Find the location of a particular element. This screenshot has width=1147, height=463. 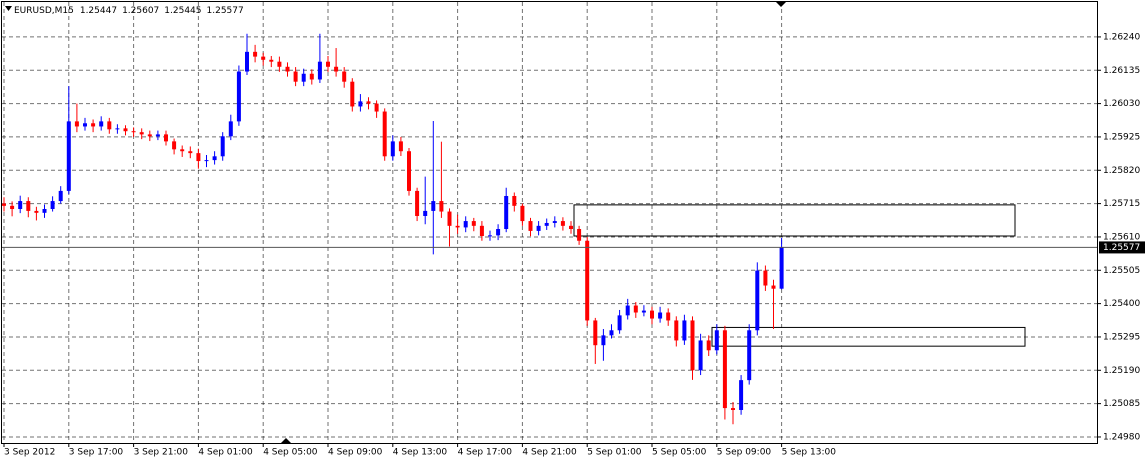

header-low: 1.25445 is located at coordinates (182, 11).